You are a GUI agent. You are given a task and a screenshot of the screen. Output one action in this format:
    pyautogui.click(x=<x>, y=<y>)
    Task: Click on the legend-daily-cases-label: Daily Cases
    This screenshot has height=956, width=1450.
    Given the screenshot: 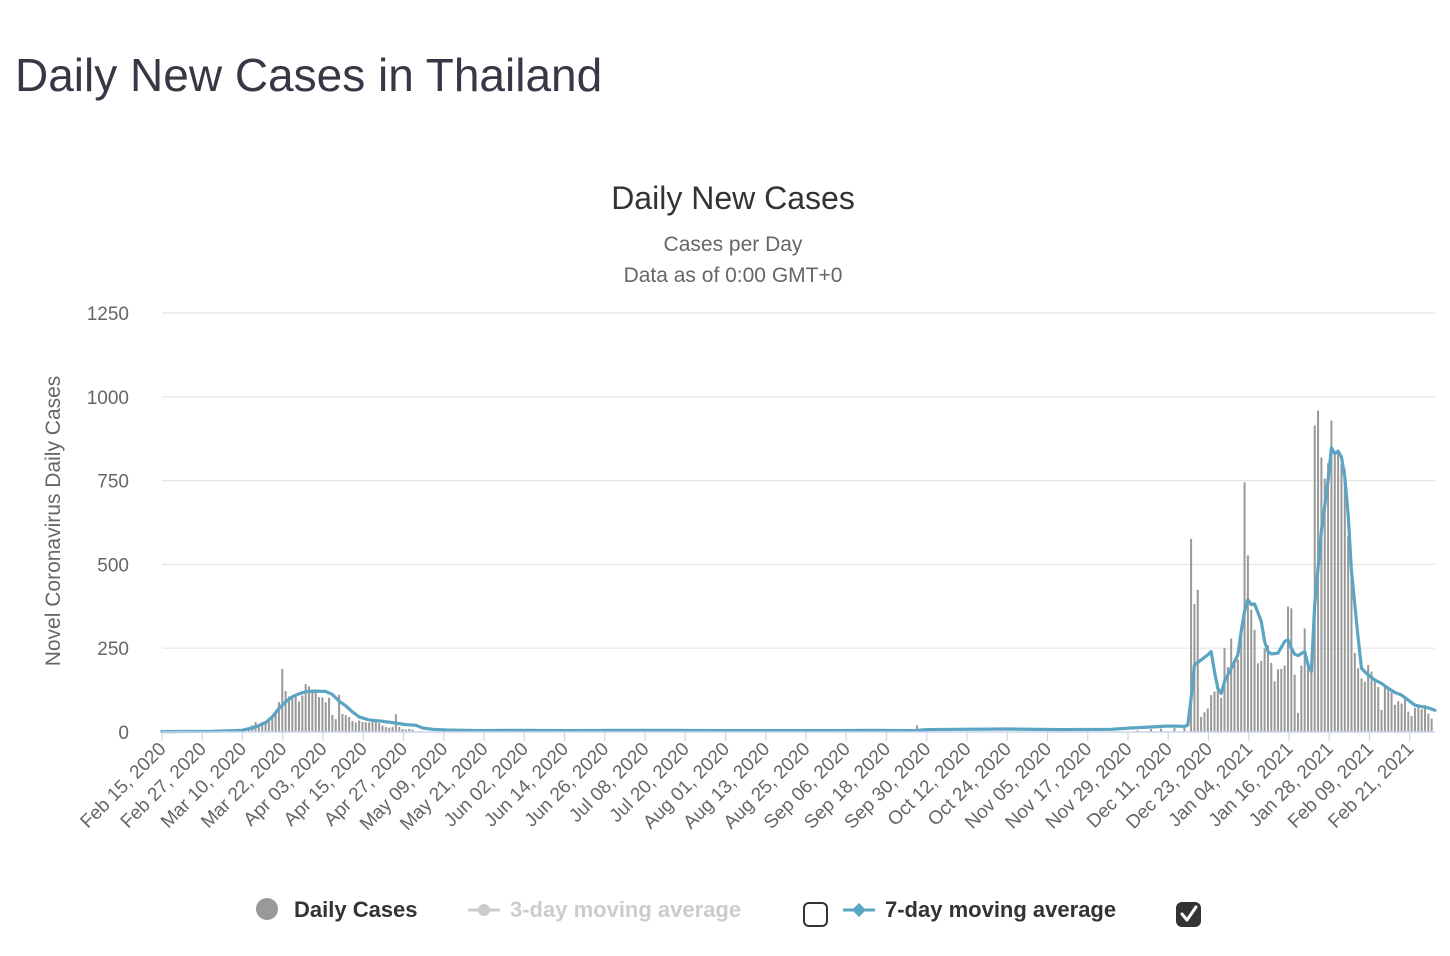 What is the action you would take?
    pyautogui.click(x=356, y=909)
    